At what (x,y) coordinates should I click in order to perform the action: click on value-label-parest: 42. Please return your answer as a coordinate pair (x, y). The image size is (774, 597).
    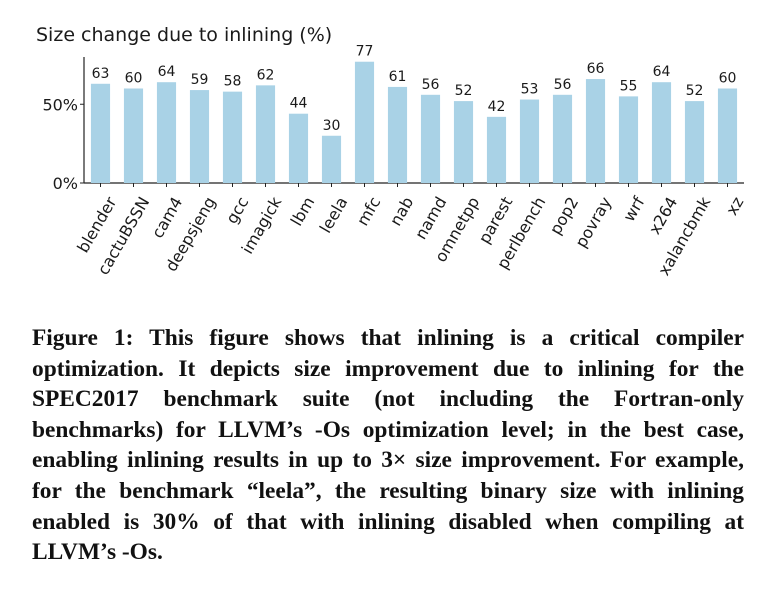
    Looking at the image, I should click on (497, 107).